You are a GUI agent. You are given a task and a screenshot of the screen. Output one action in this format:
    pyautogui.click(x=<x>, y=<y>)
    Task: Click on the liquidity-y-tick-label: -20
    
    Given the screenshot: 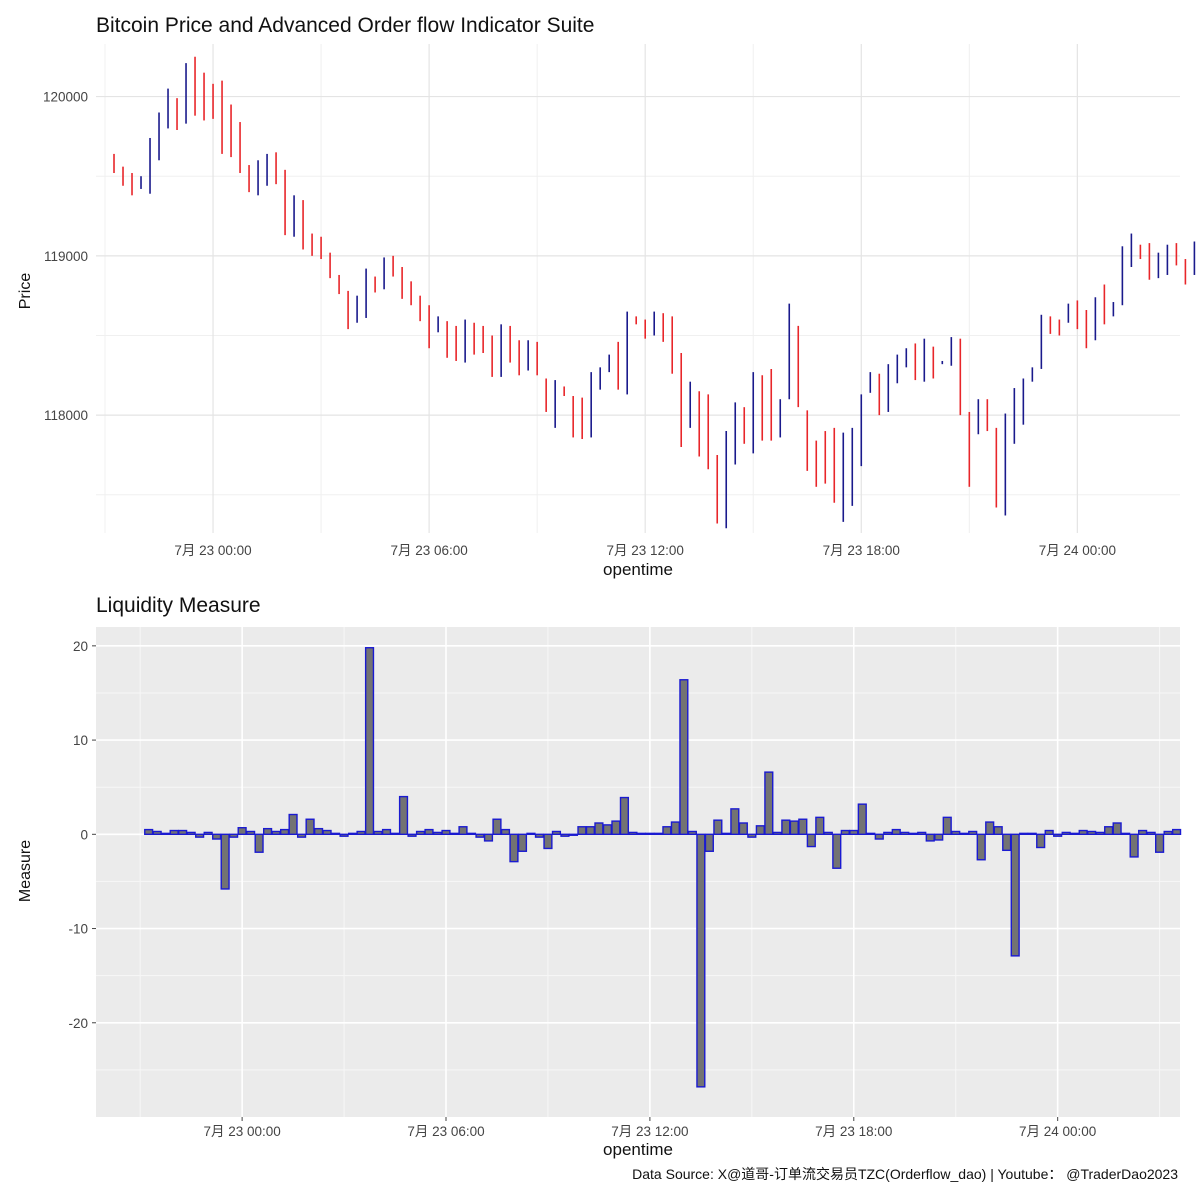 What is the action you would take?
    pyautogui.click(x=78, y=1023)
    